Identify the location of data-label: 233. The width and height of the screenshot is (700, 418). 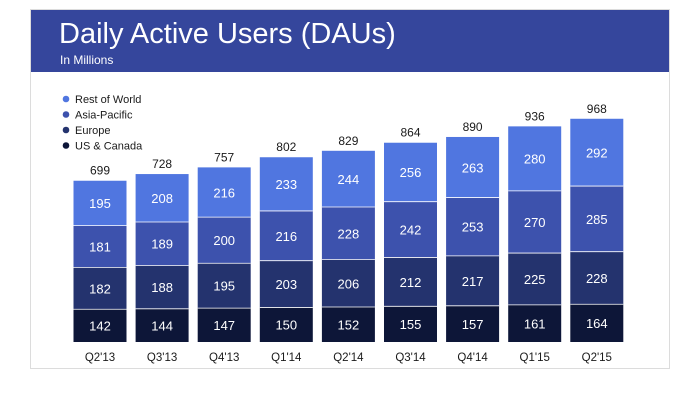
(286, 184).